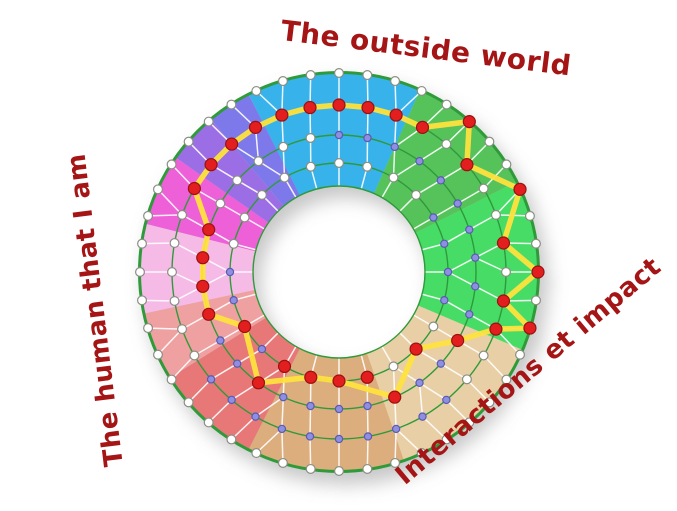 This screenshot has height=511, width=677. I want to click on sector-indigo, so click(255, 150).